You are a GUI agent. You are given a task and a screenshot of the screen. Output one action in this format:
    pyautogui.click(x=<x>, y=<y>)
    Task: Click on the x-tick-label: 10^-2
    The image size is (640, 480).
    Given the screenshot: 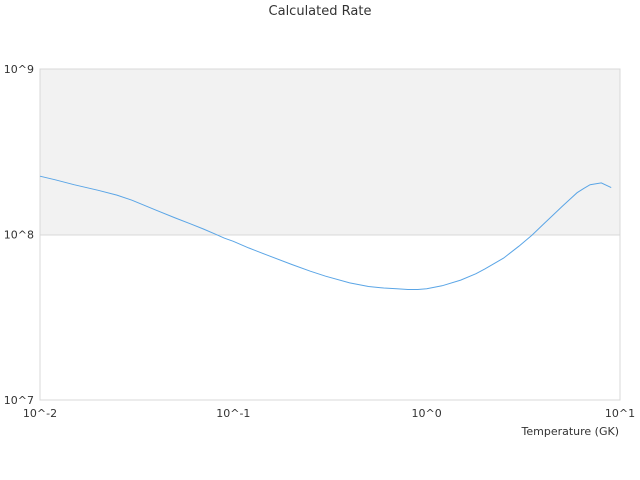 What is the action you would take?
    pyautogui.click(x=40, y=413)
    